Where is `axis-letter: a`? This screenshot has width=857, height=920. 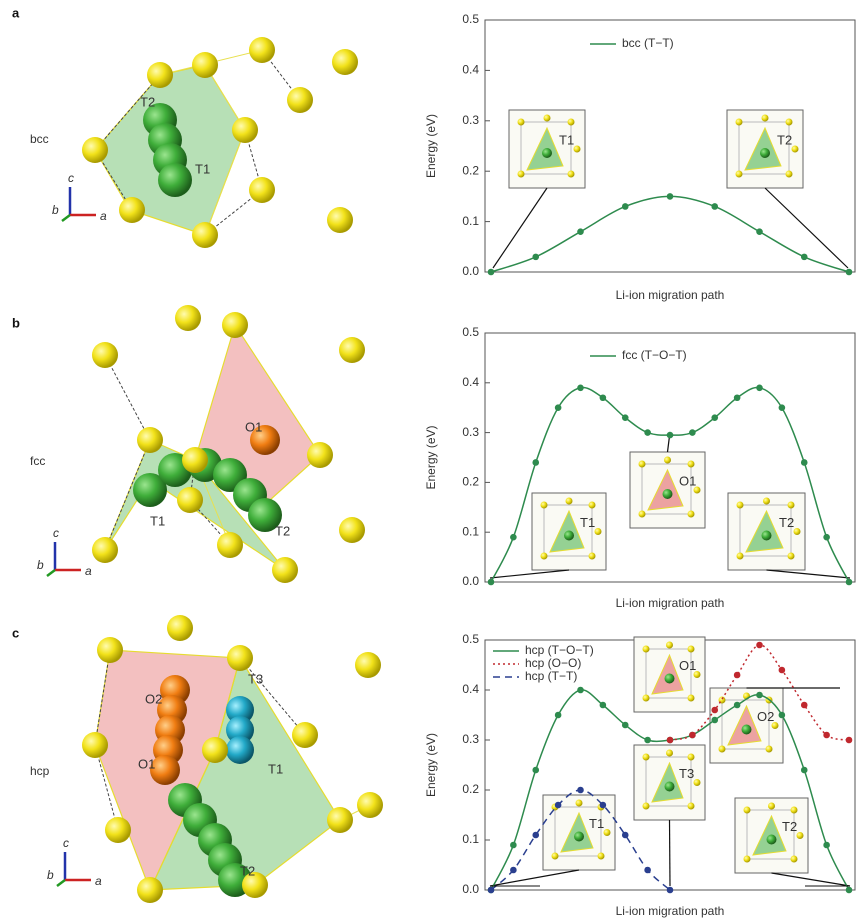 axis-letter: a is located at coordinates (98, 881).